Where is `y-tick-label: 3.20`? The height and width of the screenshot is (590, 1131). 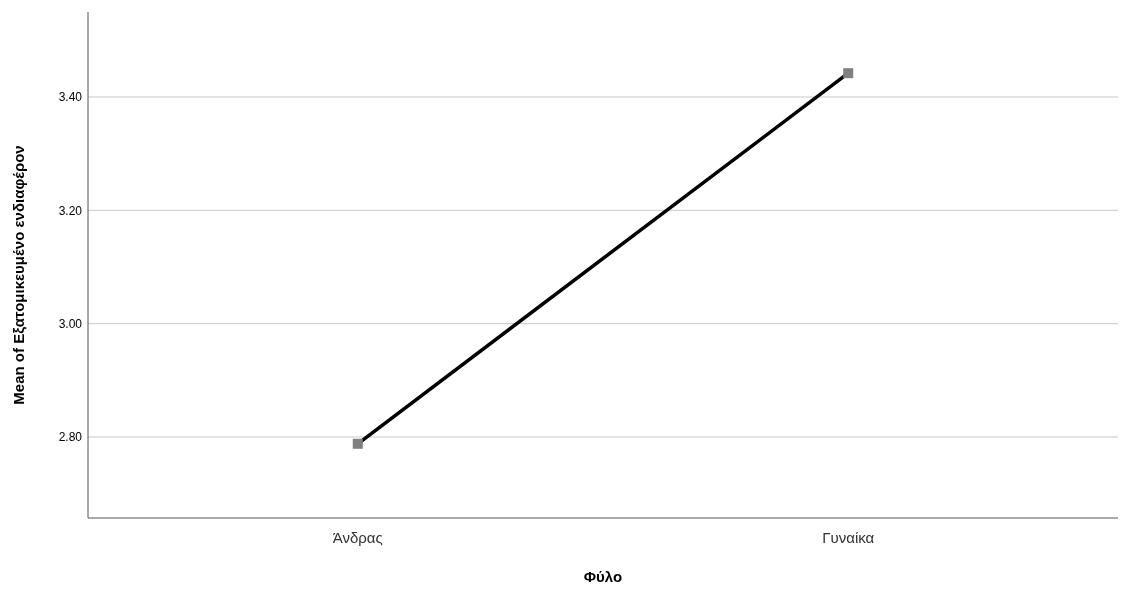 y-tick-label: 3.20 is located at coordinates (70, 210).